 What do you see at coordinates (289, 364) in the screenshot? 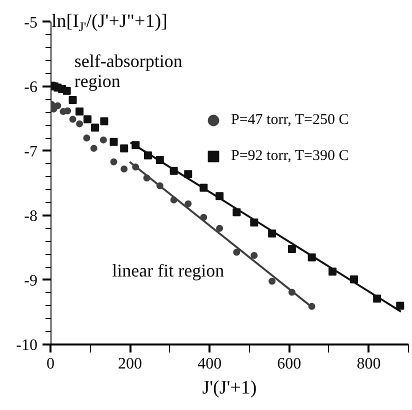
I see `x-tick-label: 600` at bounding box center [289, 364].